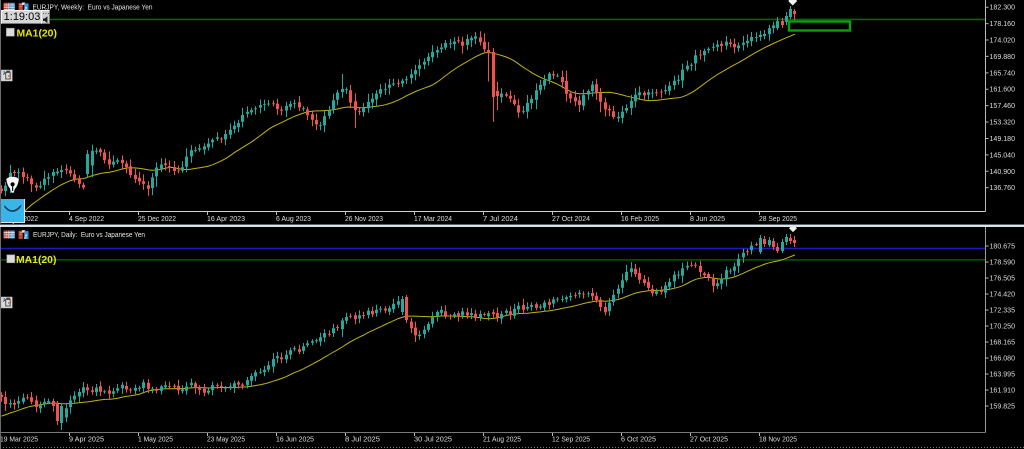 This screenshot has width=1024, height=449. What do you see at coordinates (1003, 23) in the screenshot?
I see `svg-text: 178.160` at bounding box center [1003, 23].